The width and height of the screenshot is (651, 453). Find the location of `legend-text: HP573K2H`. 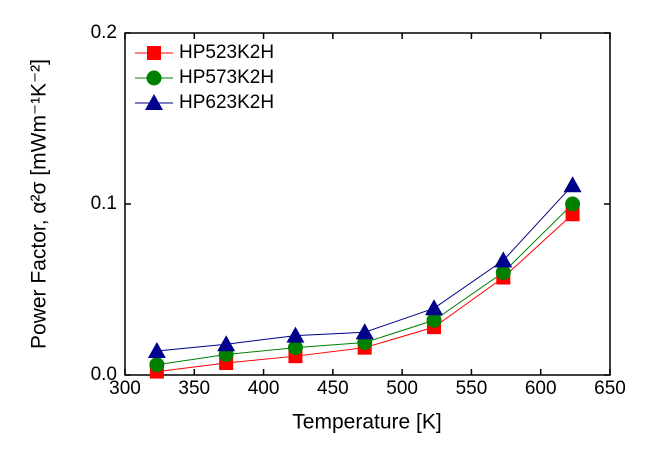

legend-text: HP573K2H is located at coordinates (226, 77).